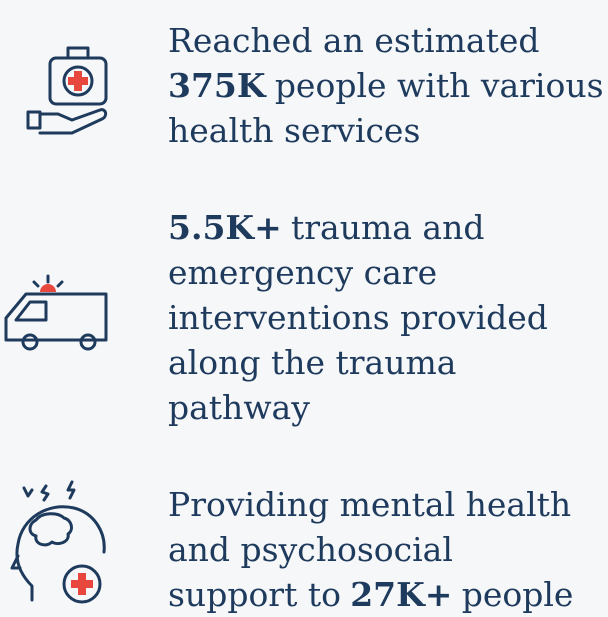 This screenshot has width=608, height=617. I want to click on text-line: Reached an estimated, so click(388, 40).